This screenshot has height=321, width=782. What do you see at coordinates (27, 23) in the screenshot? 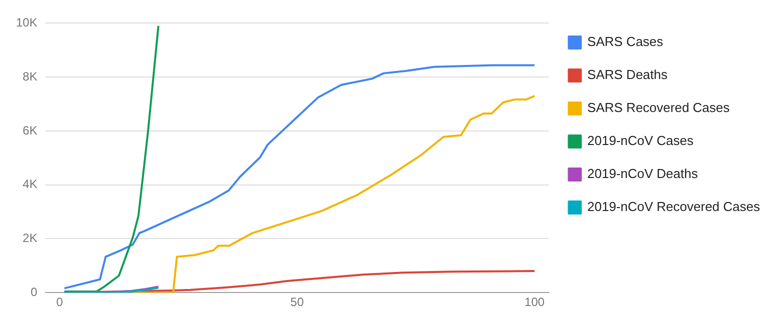
I see `y-tick-label: 10K` at bounding box center [27, 23].